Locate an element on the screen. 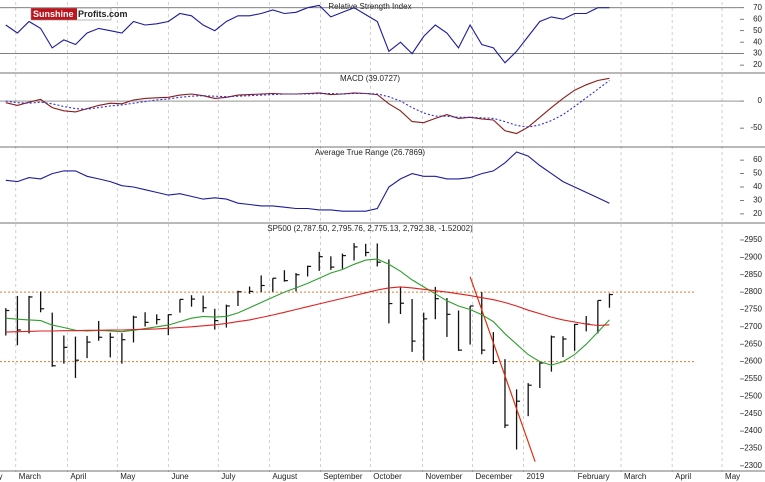  x-tick-label: August is located at coordinates (285, 476).